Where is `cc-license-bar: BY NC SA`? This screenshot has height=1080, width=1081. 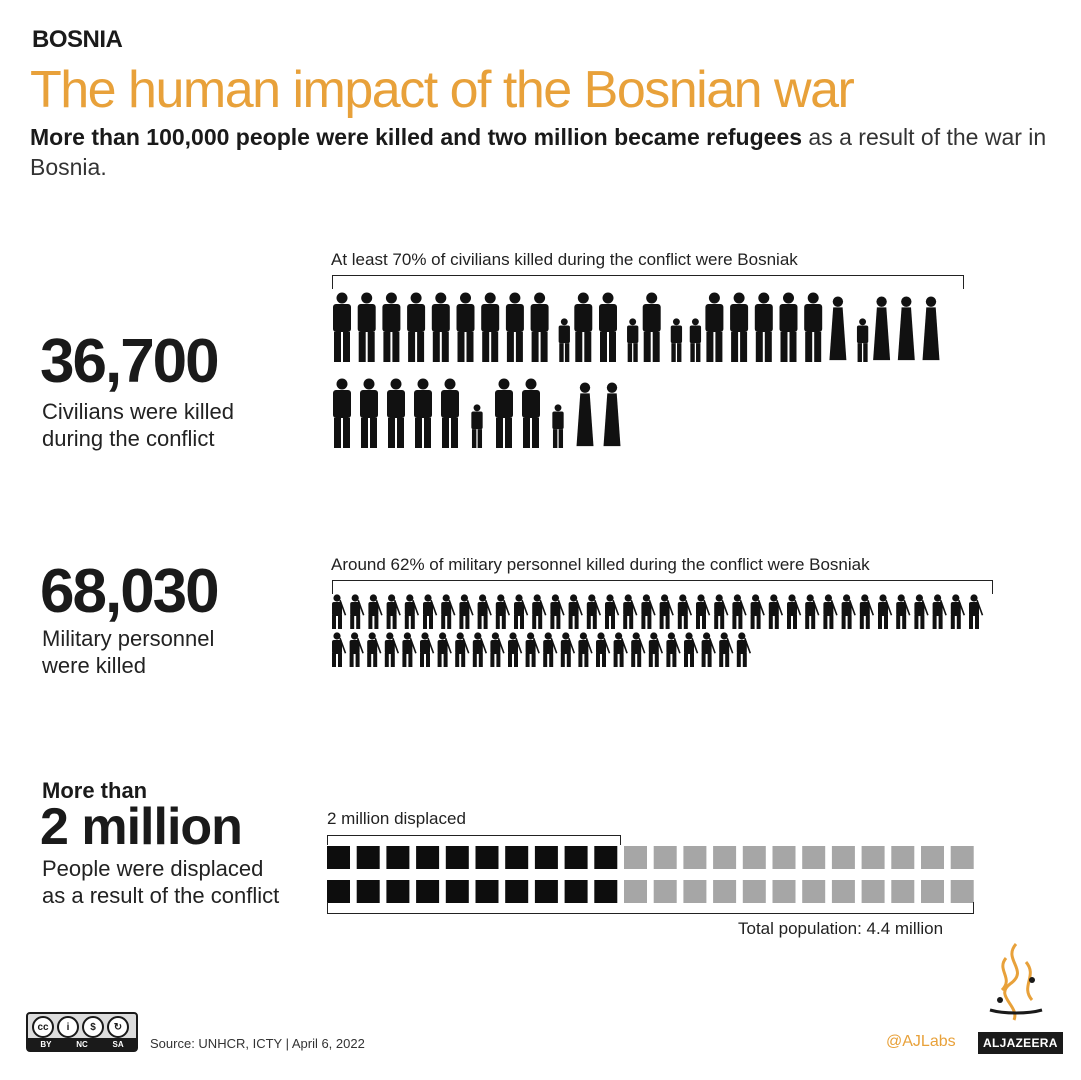 cc-license-bar: BY NC SA is located at coordinates (82, 1044).